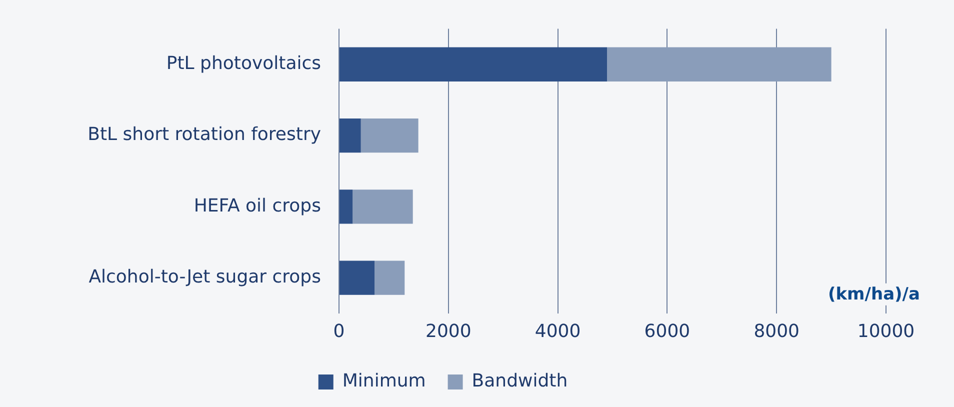 The image size is (954, 407). What do you see at coordinates (384, 381) in the screenshot?
I see `legend-label: Minimum` at bounding box center [384, 381].